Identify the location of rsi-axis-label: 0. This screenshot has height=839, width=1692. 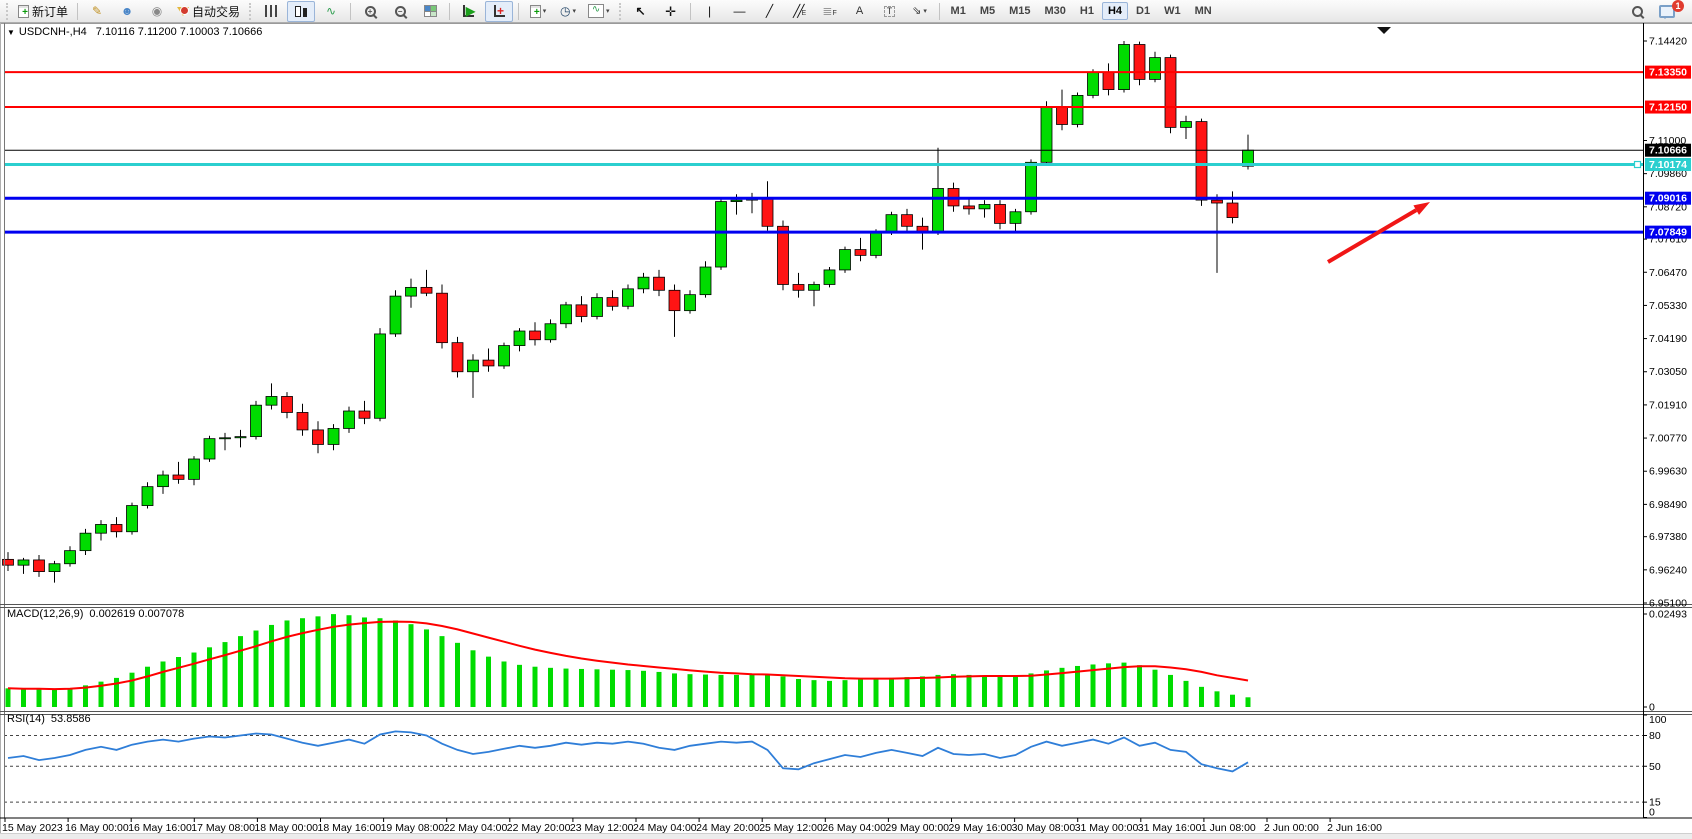
(1652, 813).